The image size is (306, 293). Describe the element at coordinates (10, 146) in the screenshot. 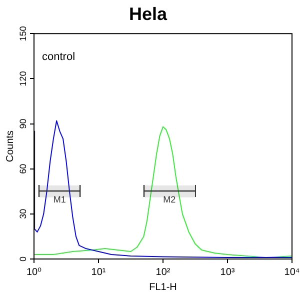

I see `y-axis-title: Counts` at that location.